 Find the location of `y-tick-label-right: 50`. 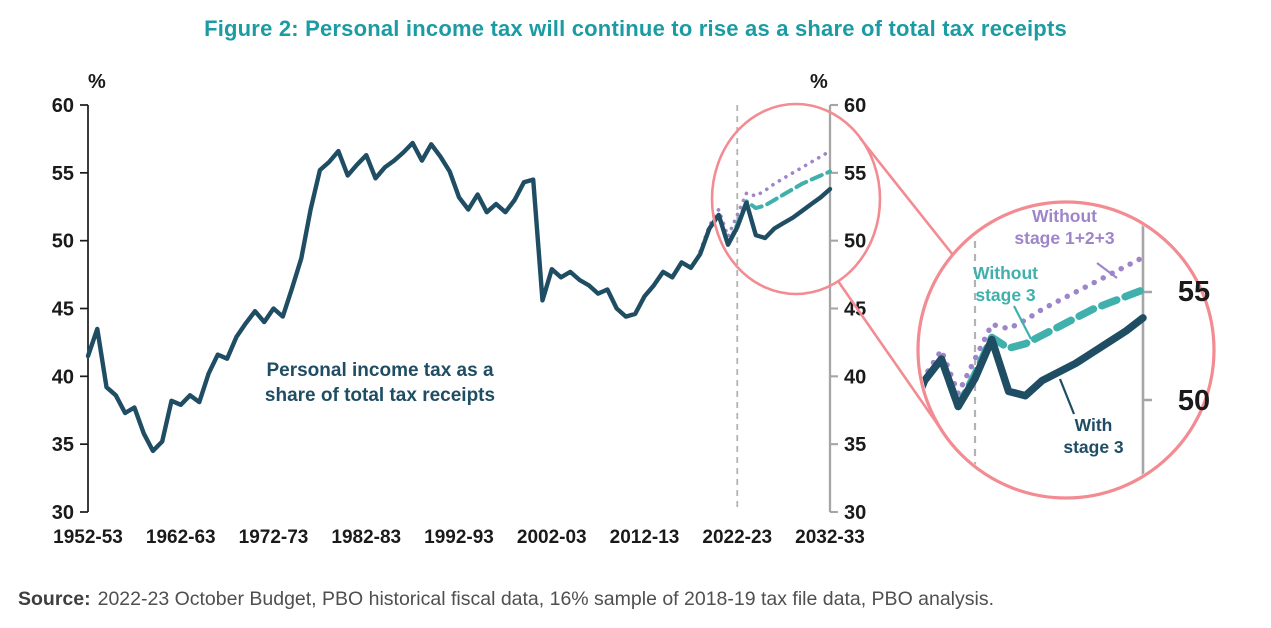

y-tick-label-right: 50 is located at coordinates (855, 242).